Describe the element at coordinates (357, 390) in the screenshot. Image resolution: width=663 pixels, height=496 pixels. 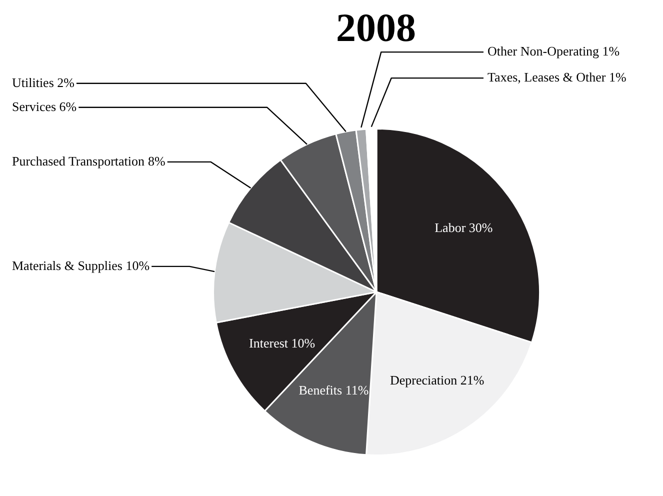
I see `data-label: 11%` at that location.